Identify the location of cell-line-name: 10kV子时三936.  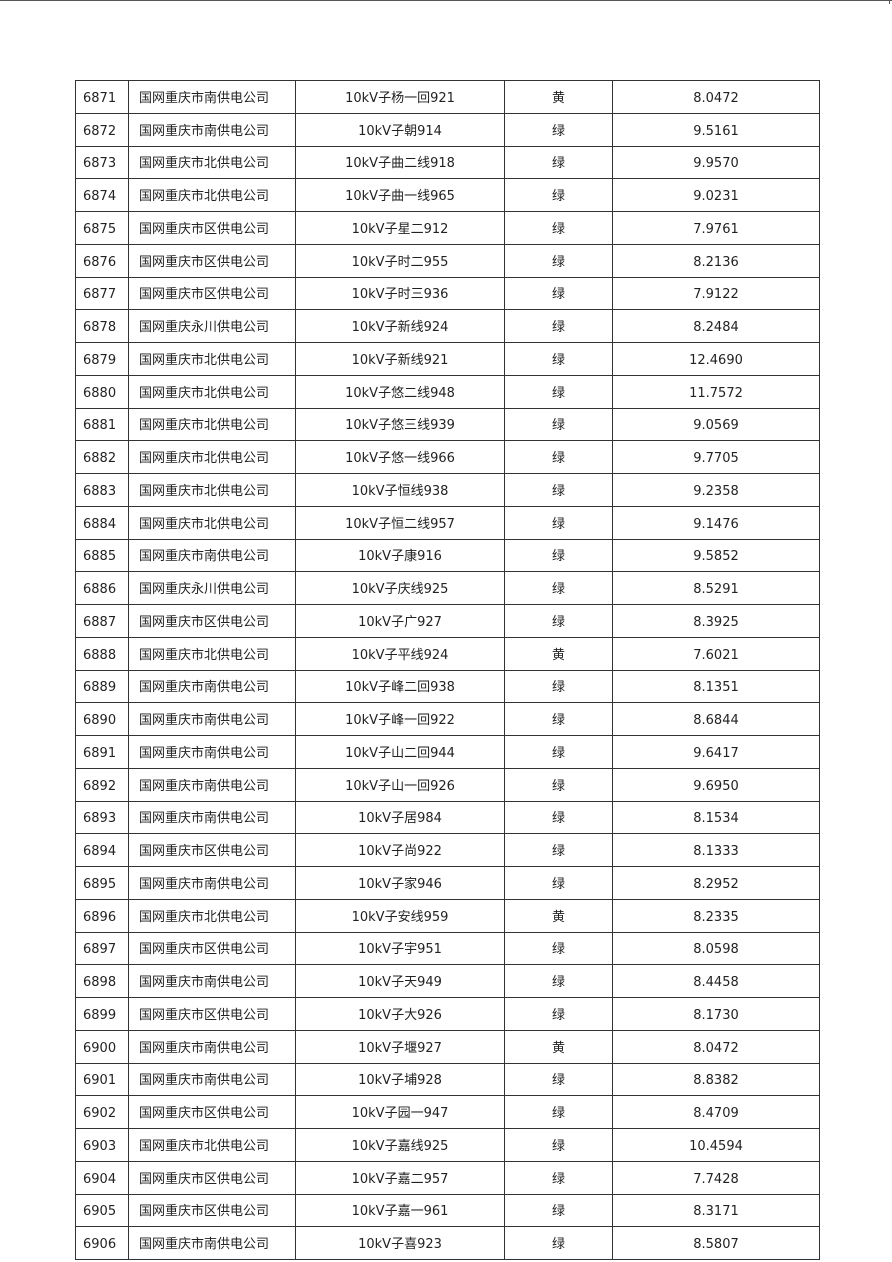
(400, 293).